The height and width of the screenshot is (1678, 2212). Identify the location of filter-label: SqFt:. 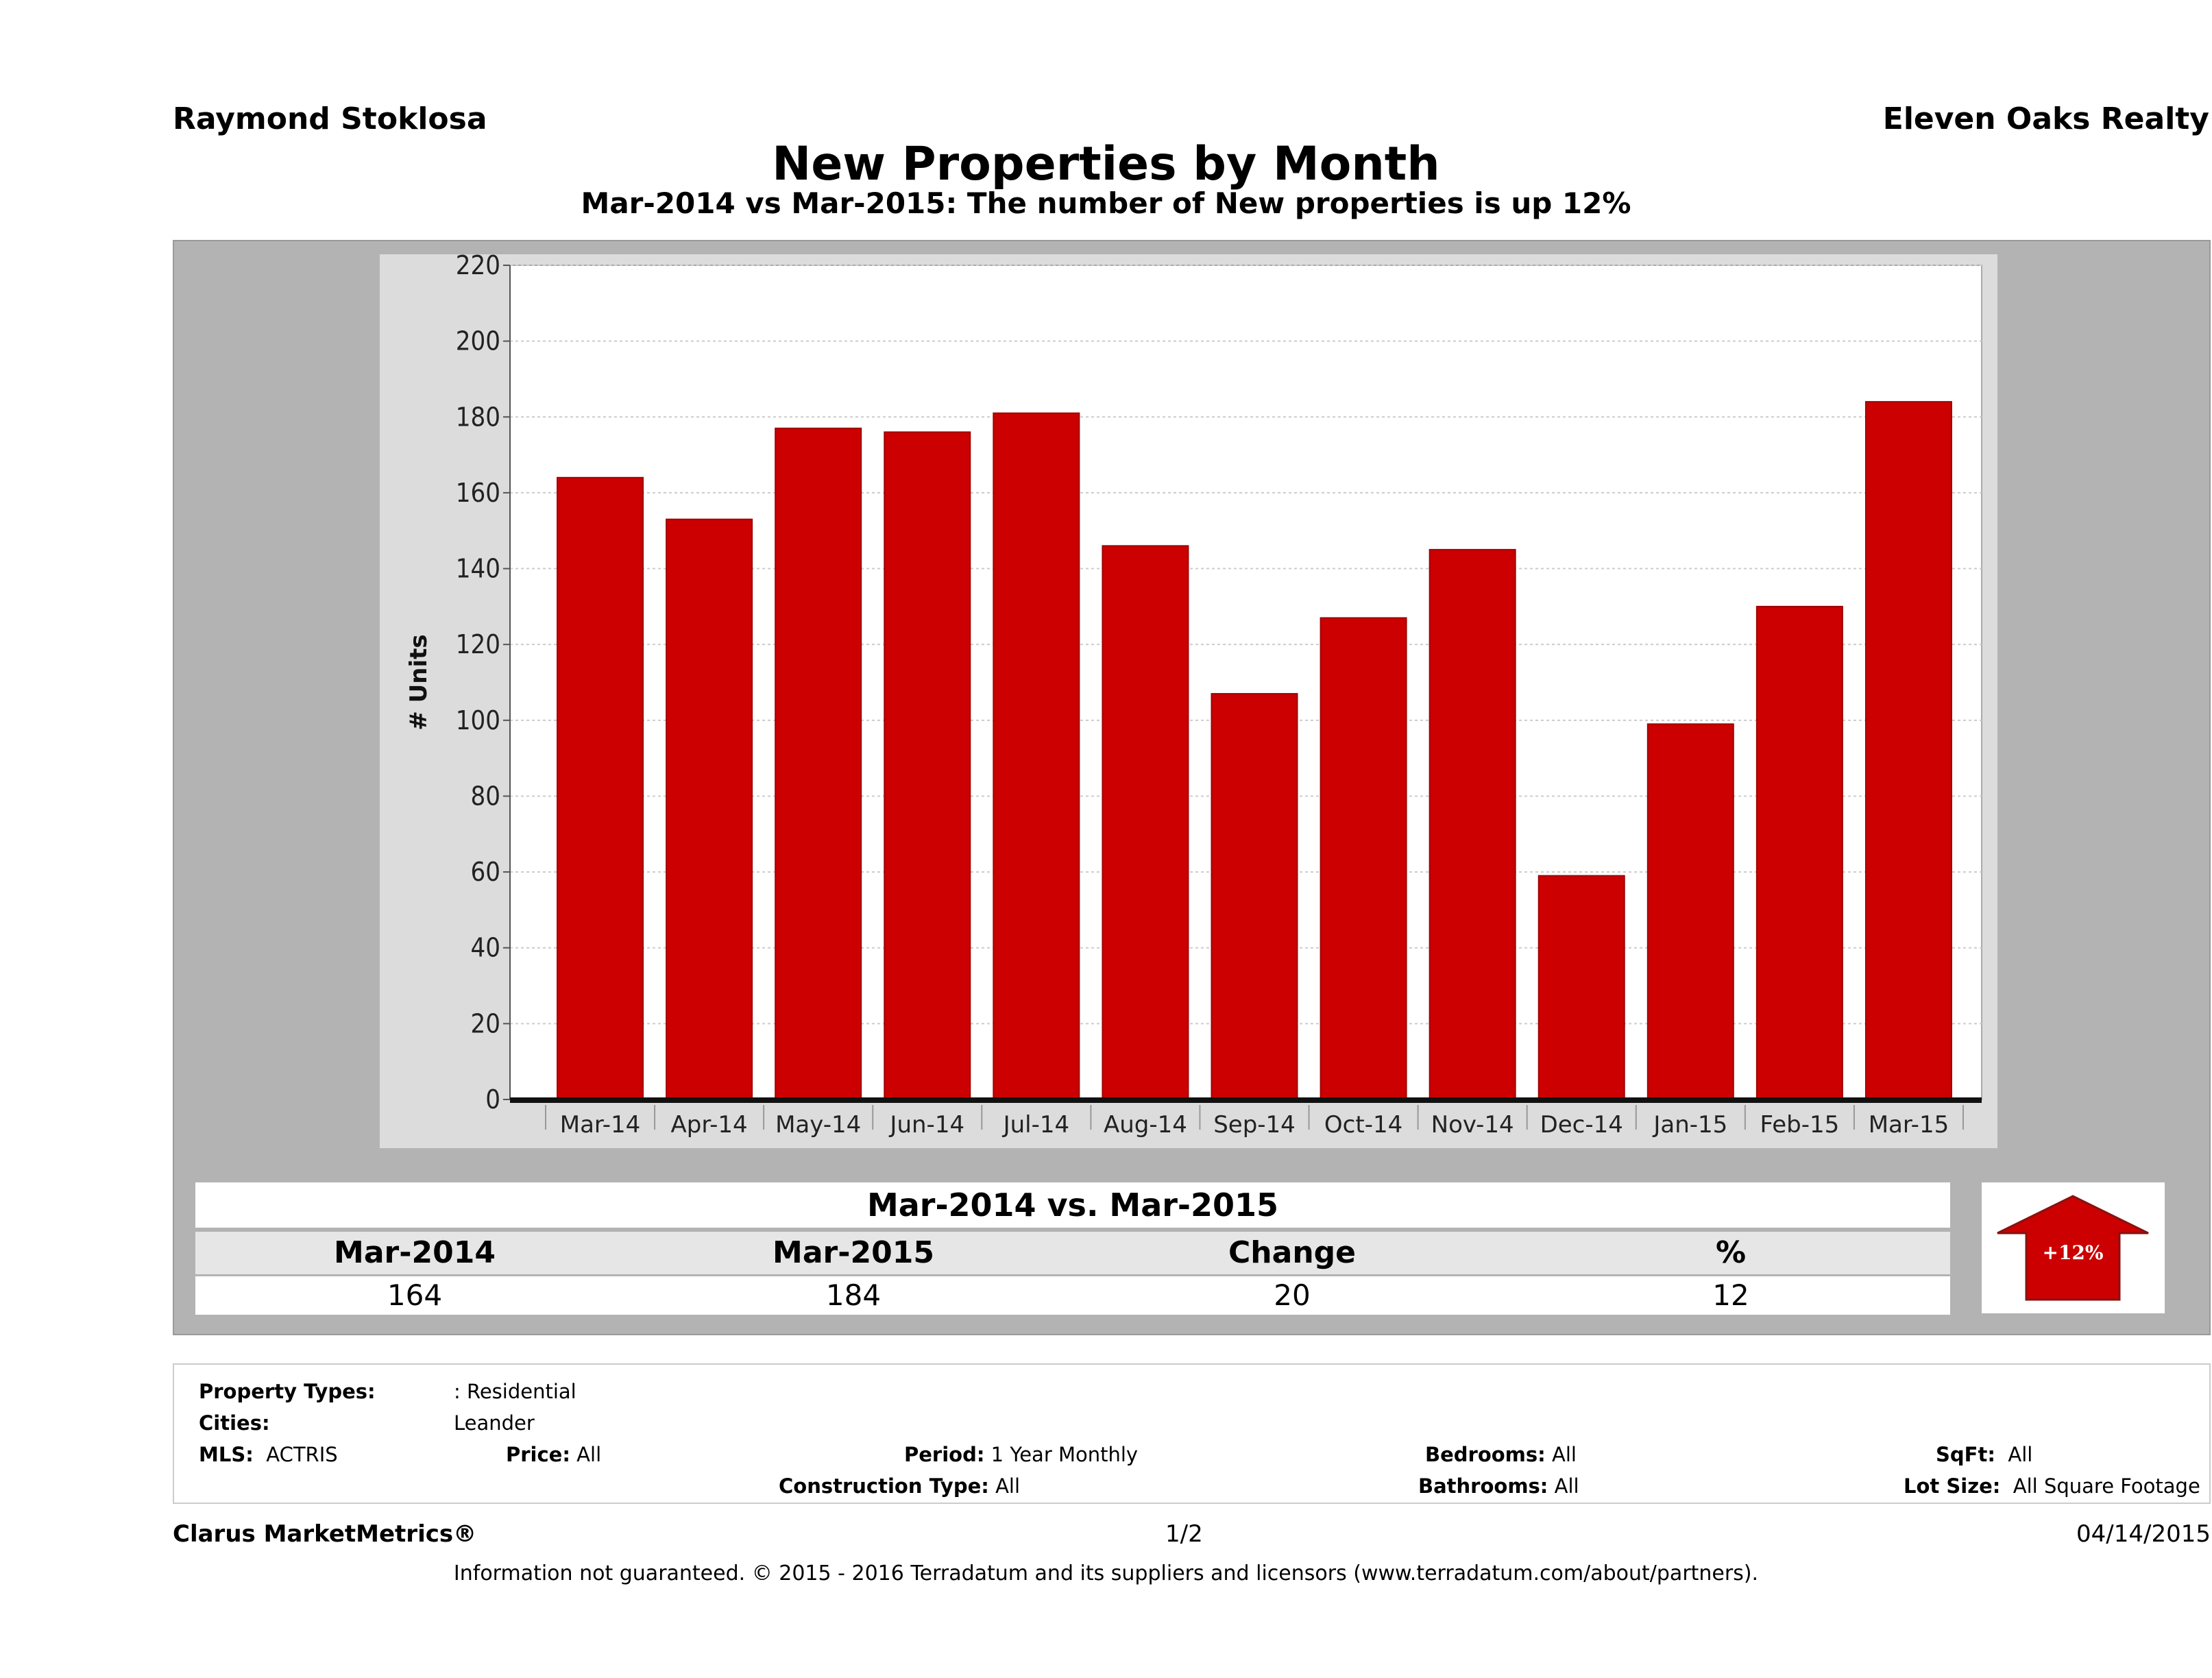
(1965, 1454).